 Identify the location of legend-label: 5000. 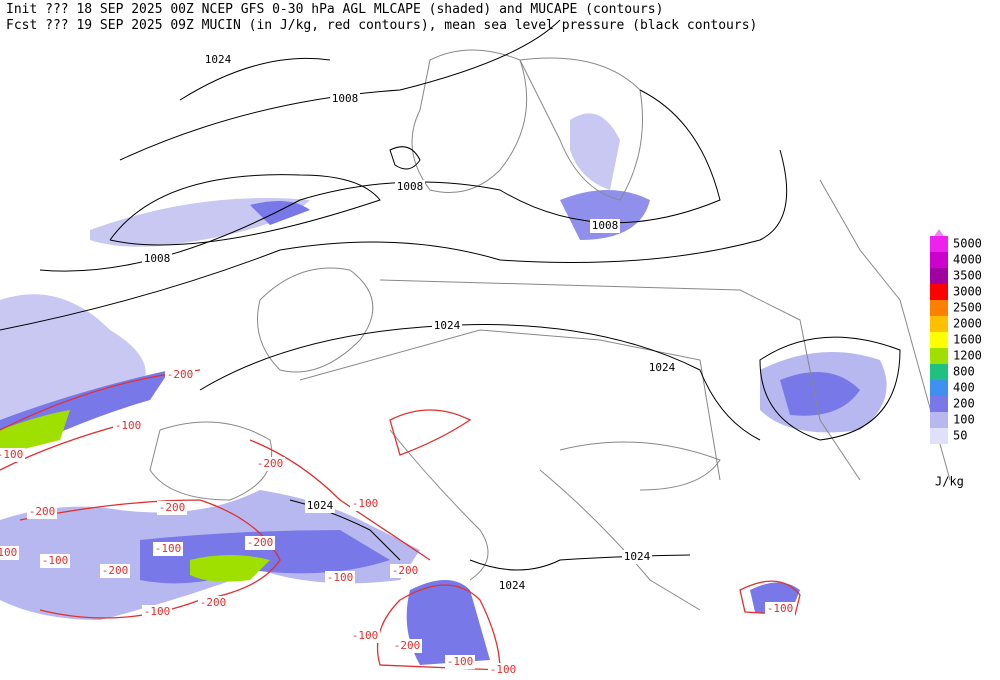
(967, 244).